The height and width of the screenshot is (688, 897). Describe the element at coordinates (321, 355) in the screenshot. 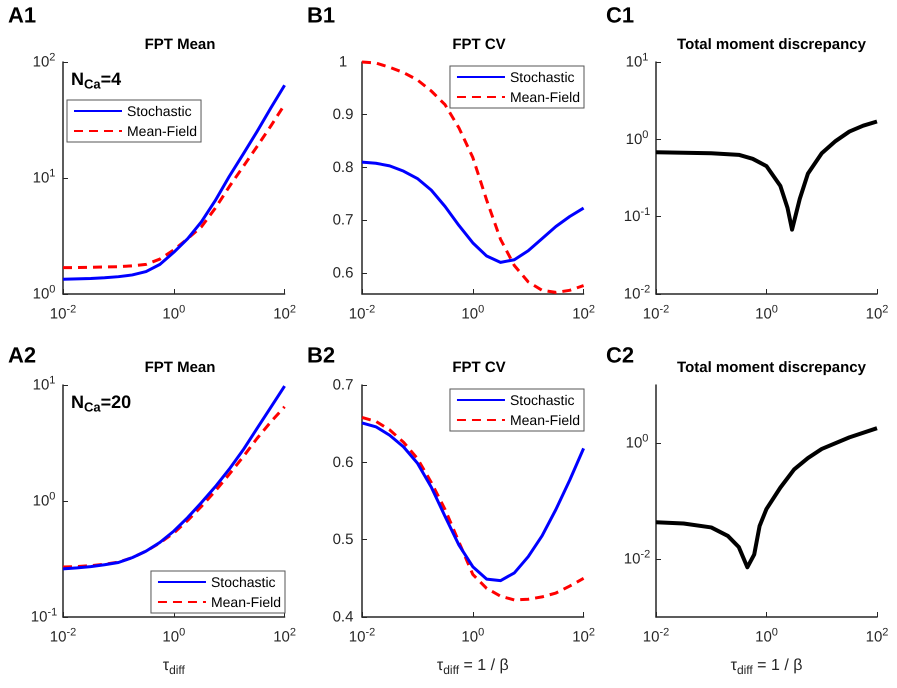

I see `text: B2` at that location.